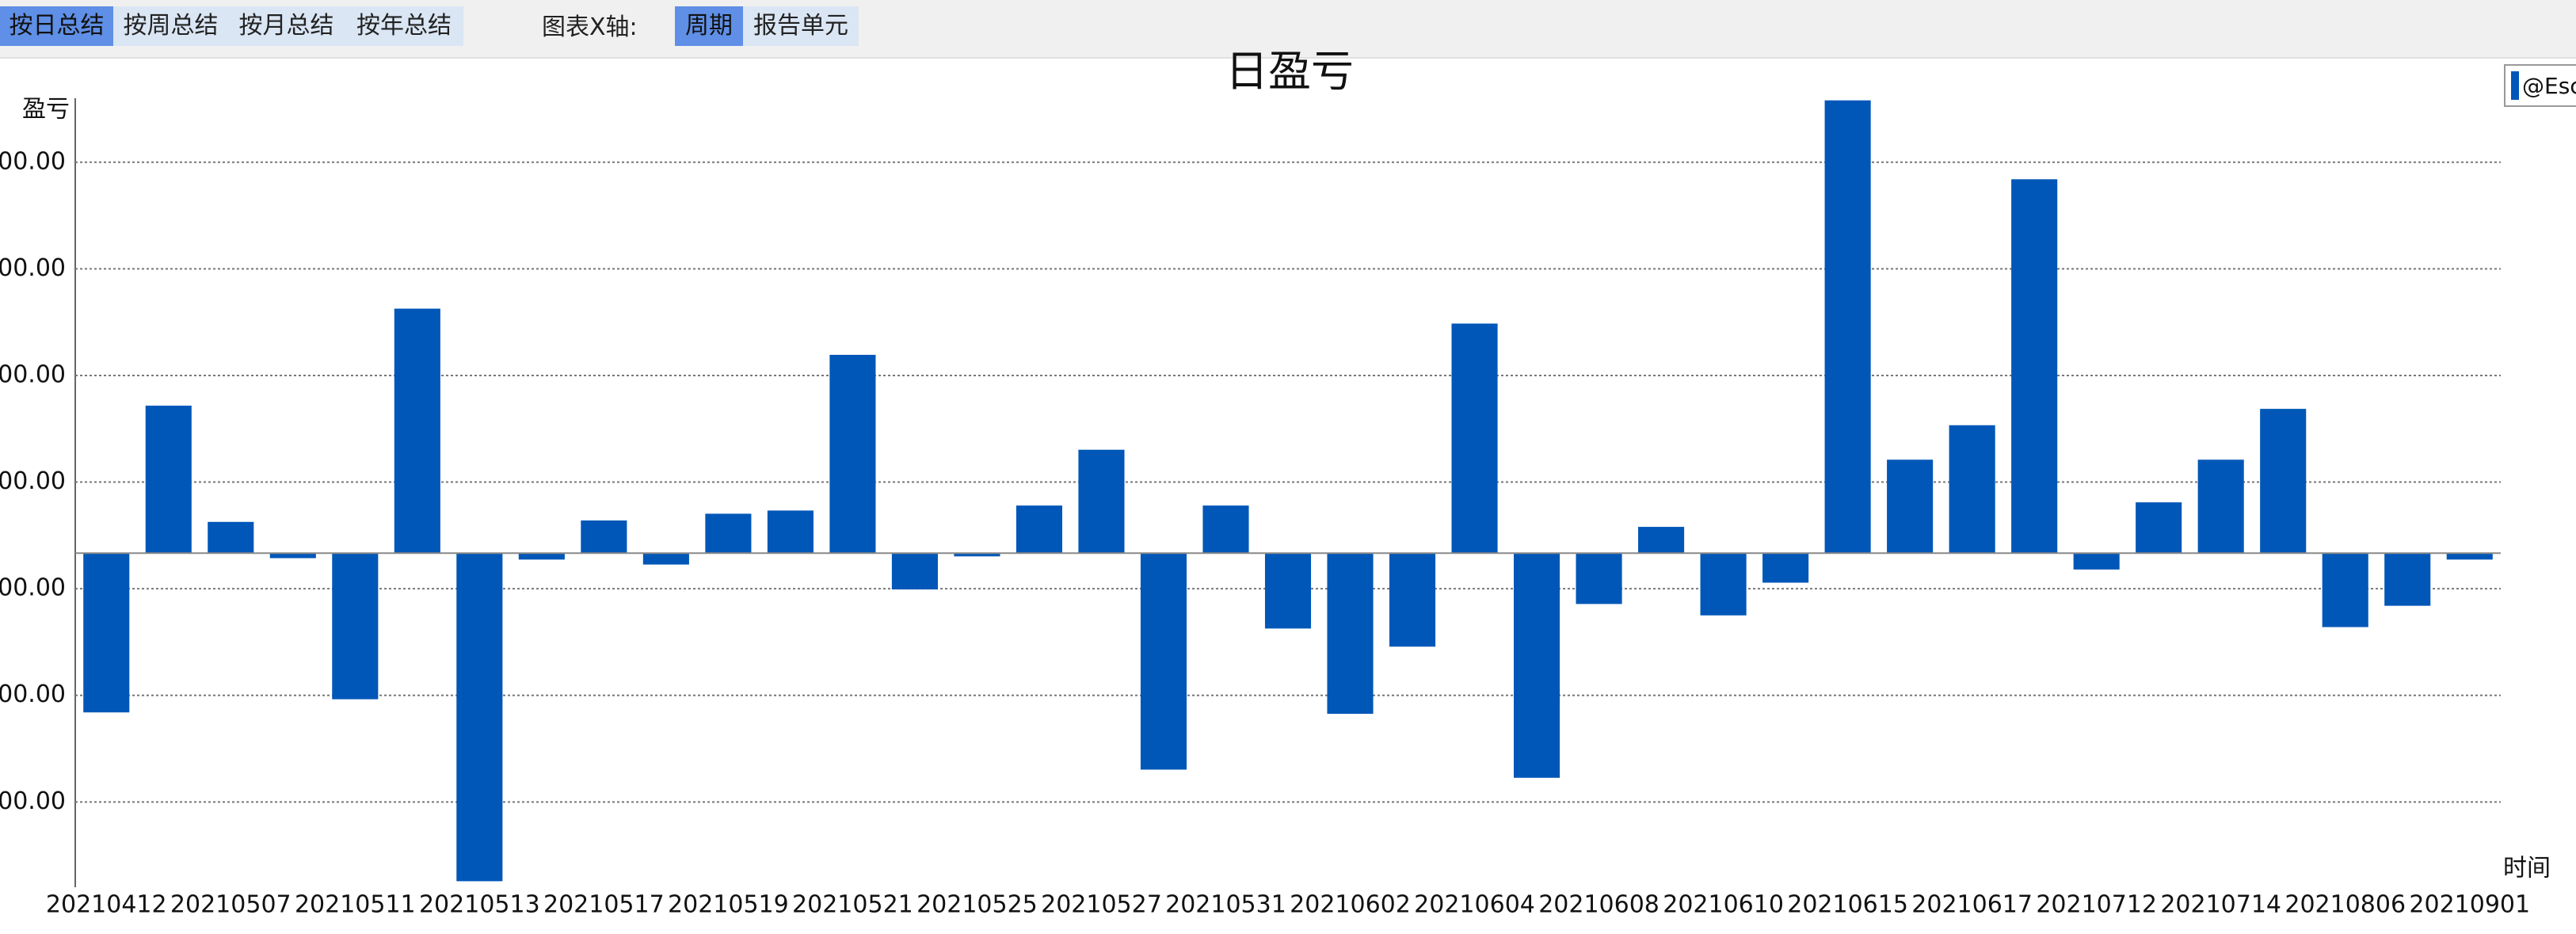 This screenshot has height=934, width=2576. I want to click on yearly-button: 按年总结, so click(404, 26).